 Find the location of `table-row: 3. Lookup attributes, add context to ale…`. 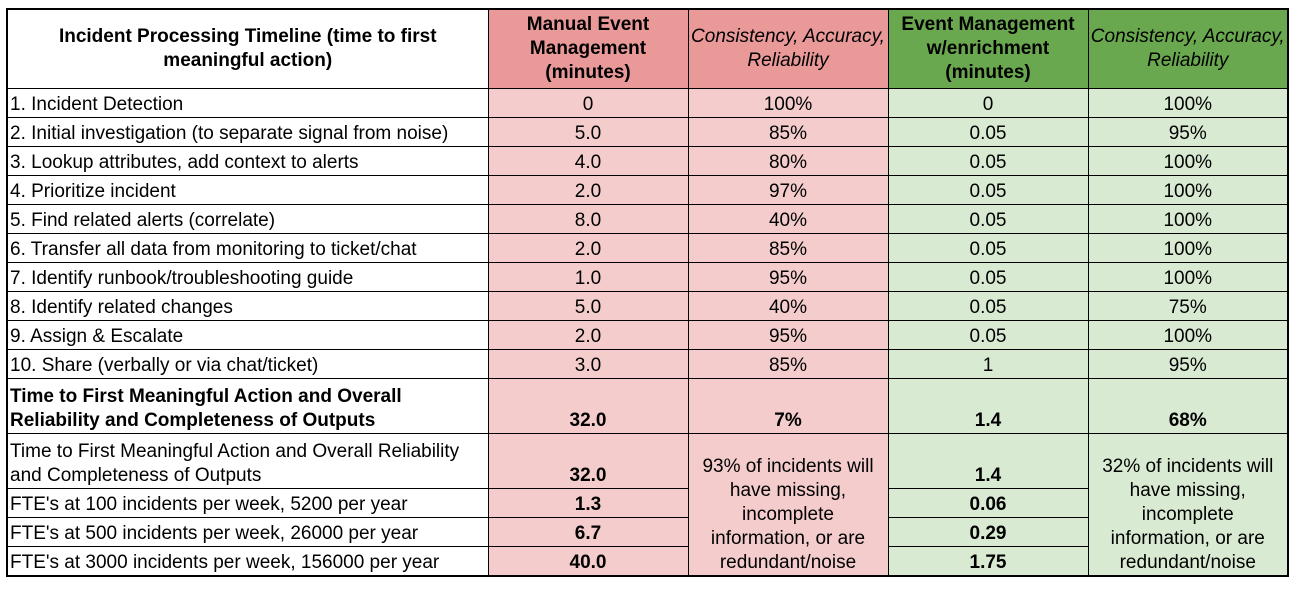

table-row: 3. Lookup attributes, add context to ale… is located at coordinates (647, 161).